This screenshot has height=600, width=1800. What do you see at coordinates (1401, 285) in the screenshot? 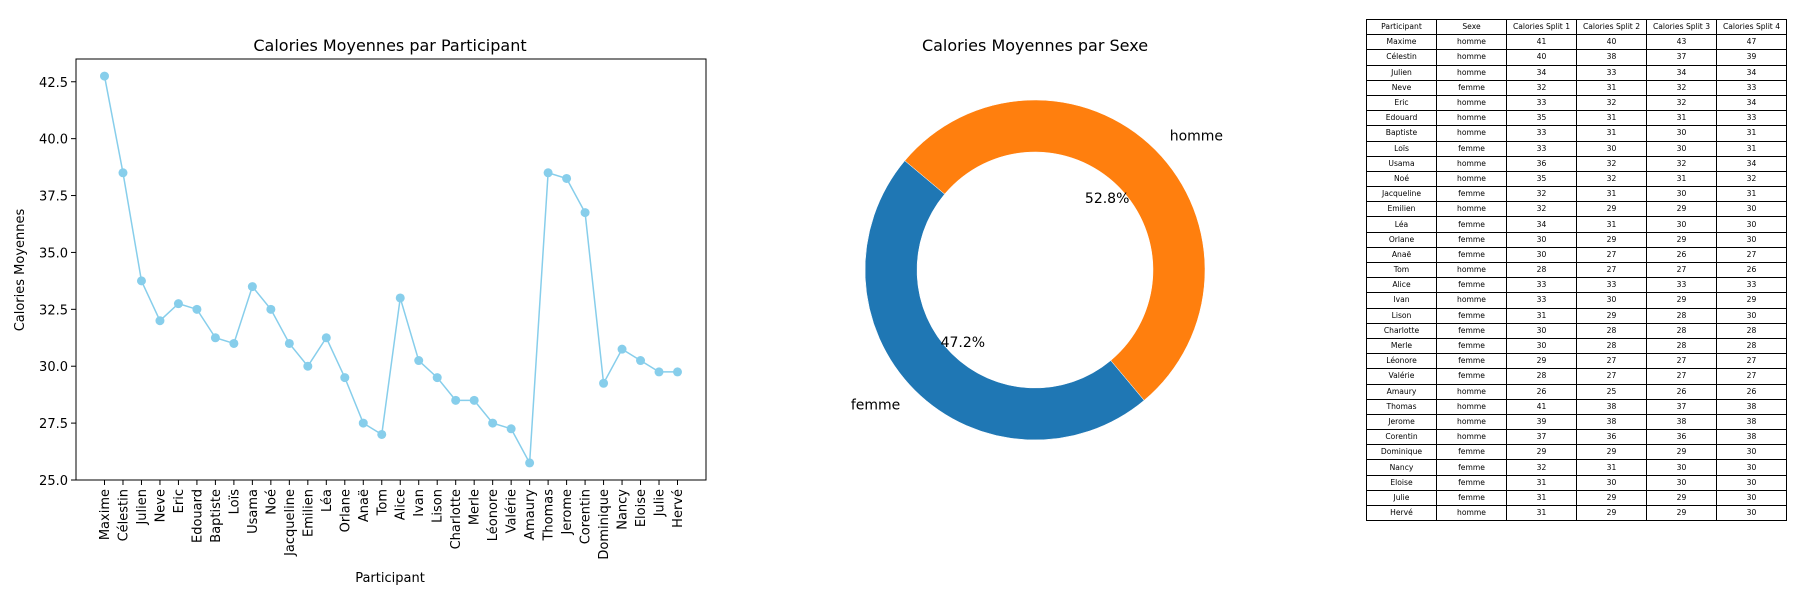
I see `table-cell: Alice` at bounding box center [1401, 285].